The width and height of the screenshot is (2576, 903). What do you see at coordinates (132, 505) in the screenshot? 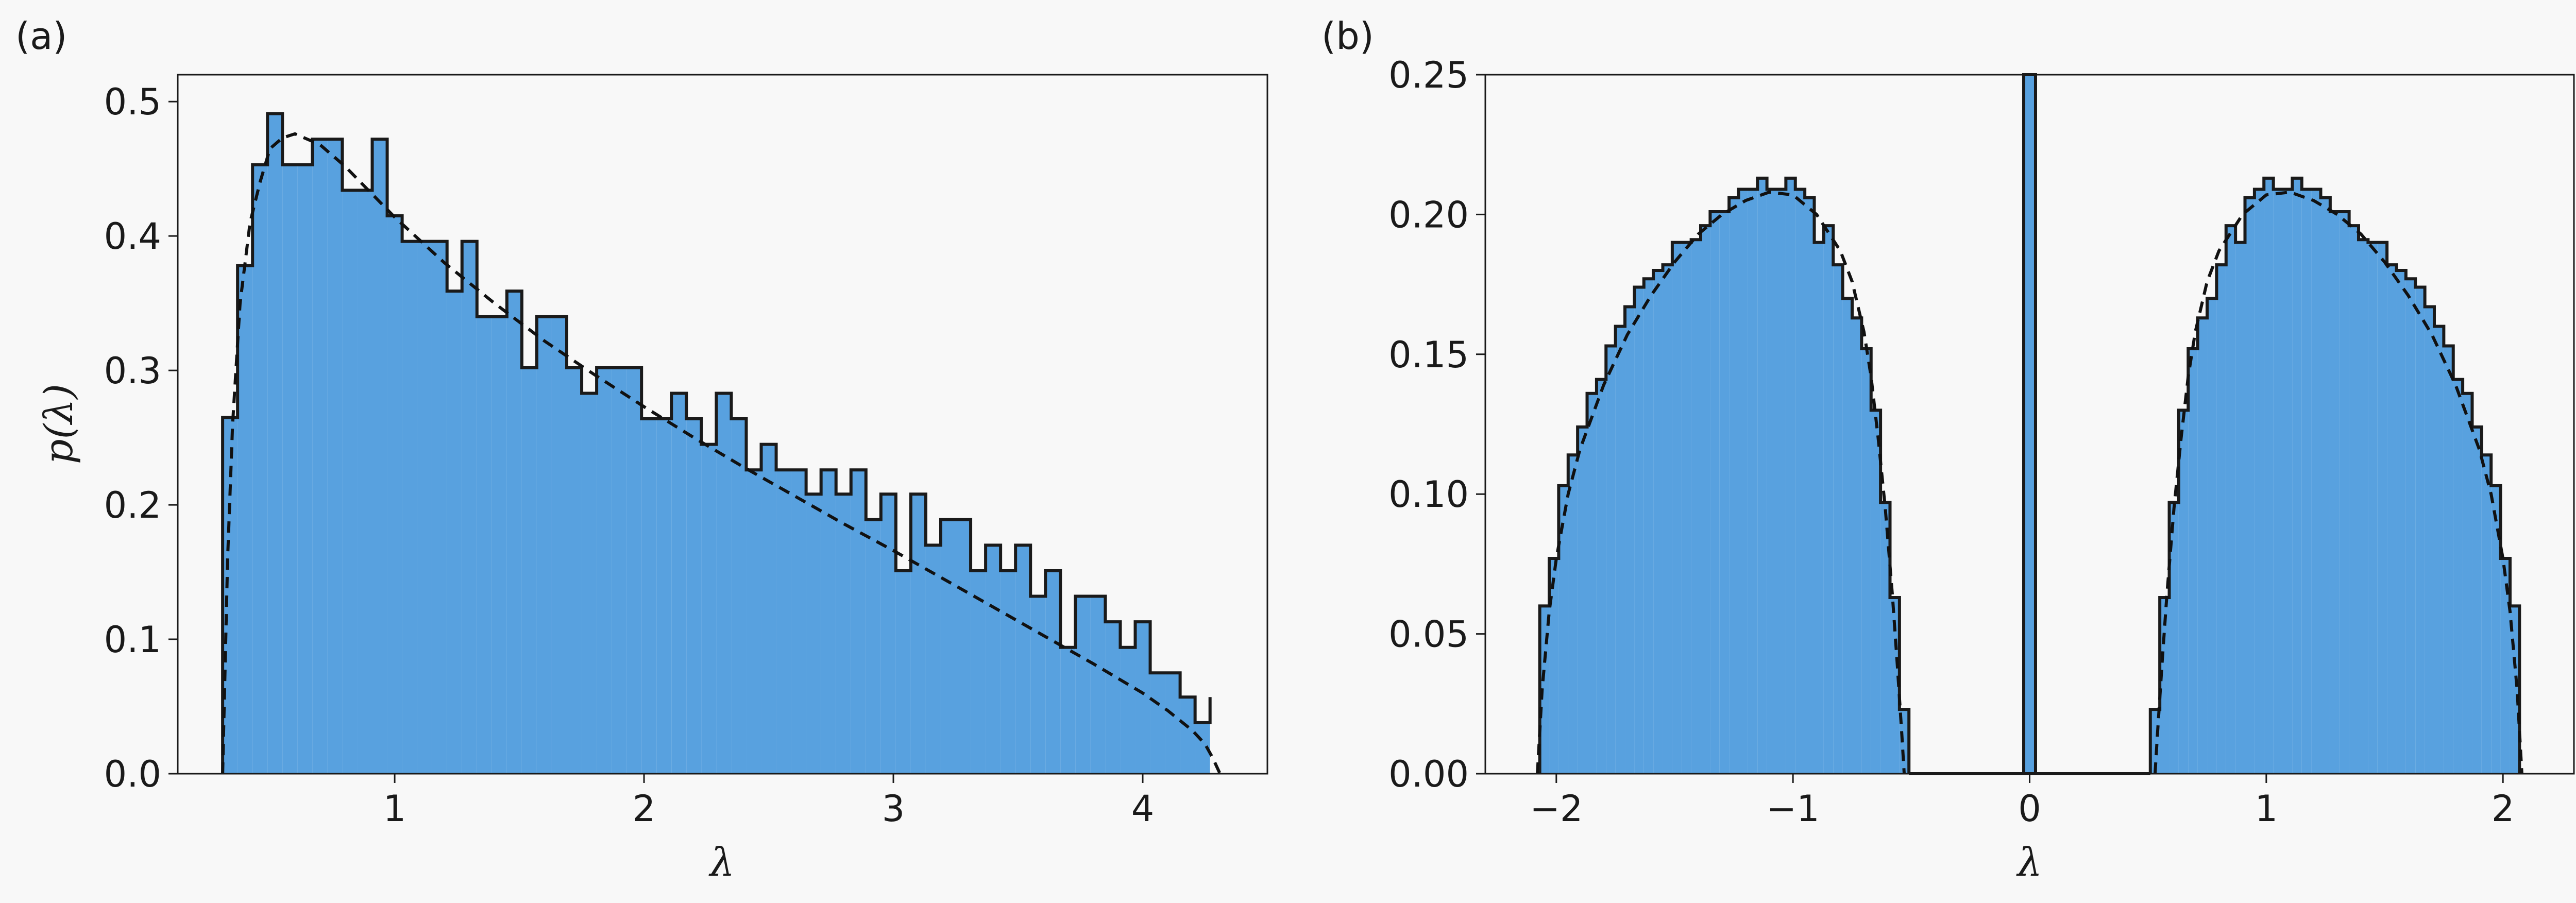
I see `y-tick-label: 0.2` at bounding box center [132, 505].